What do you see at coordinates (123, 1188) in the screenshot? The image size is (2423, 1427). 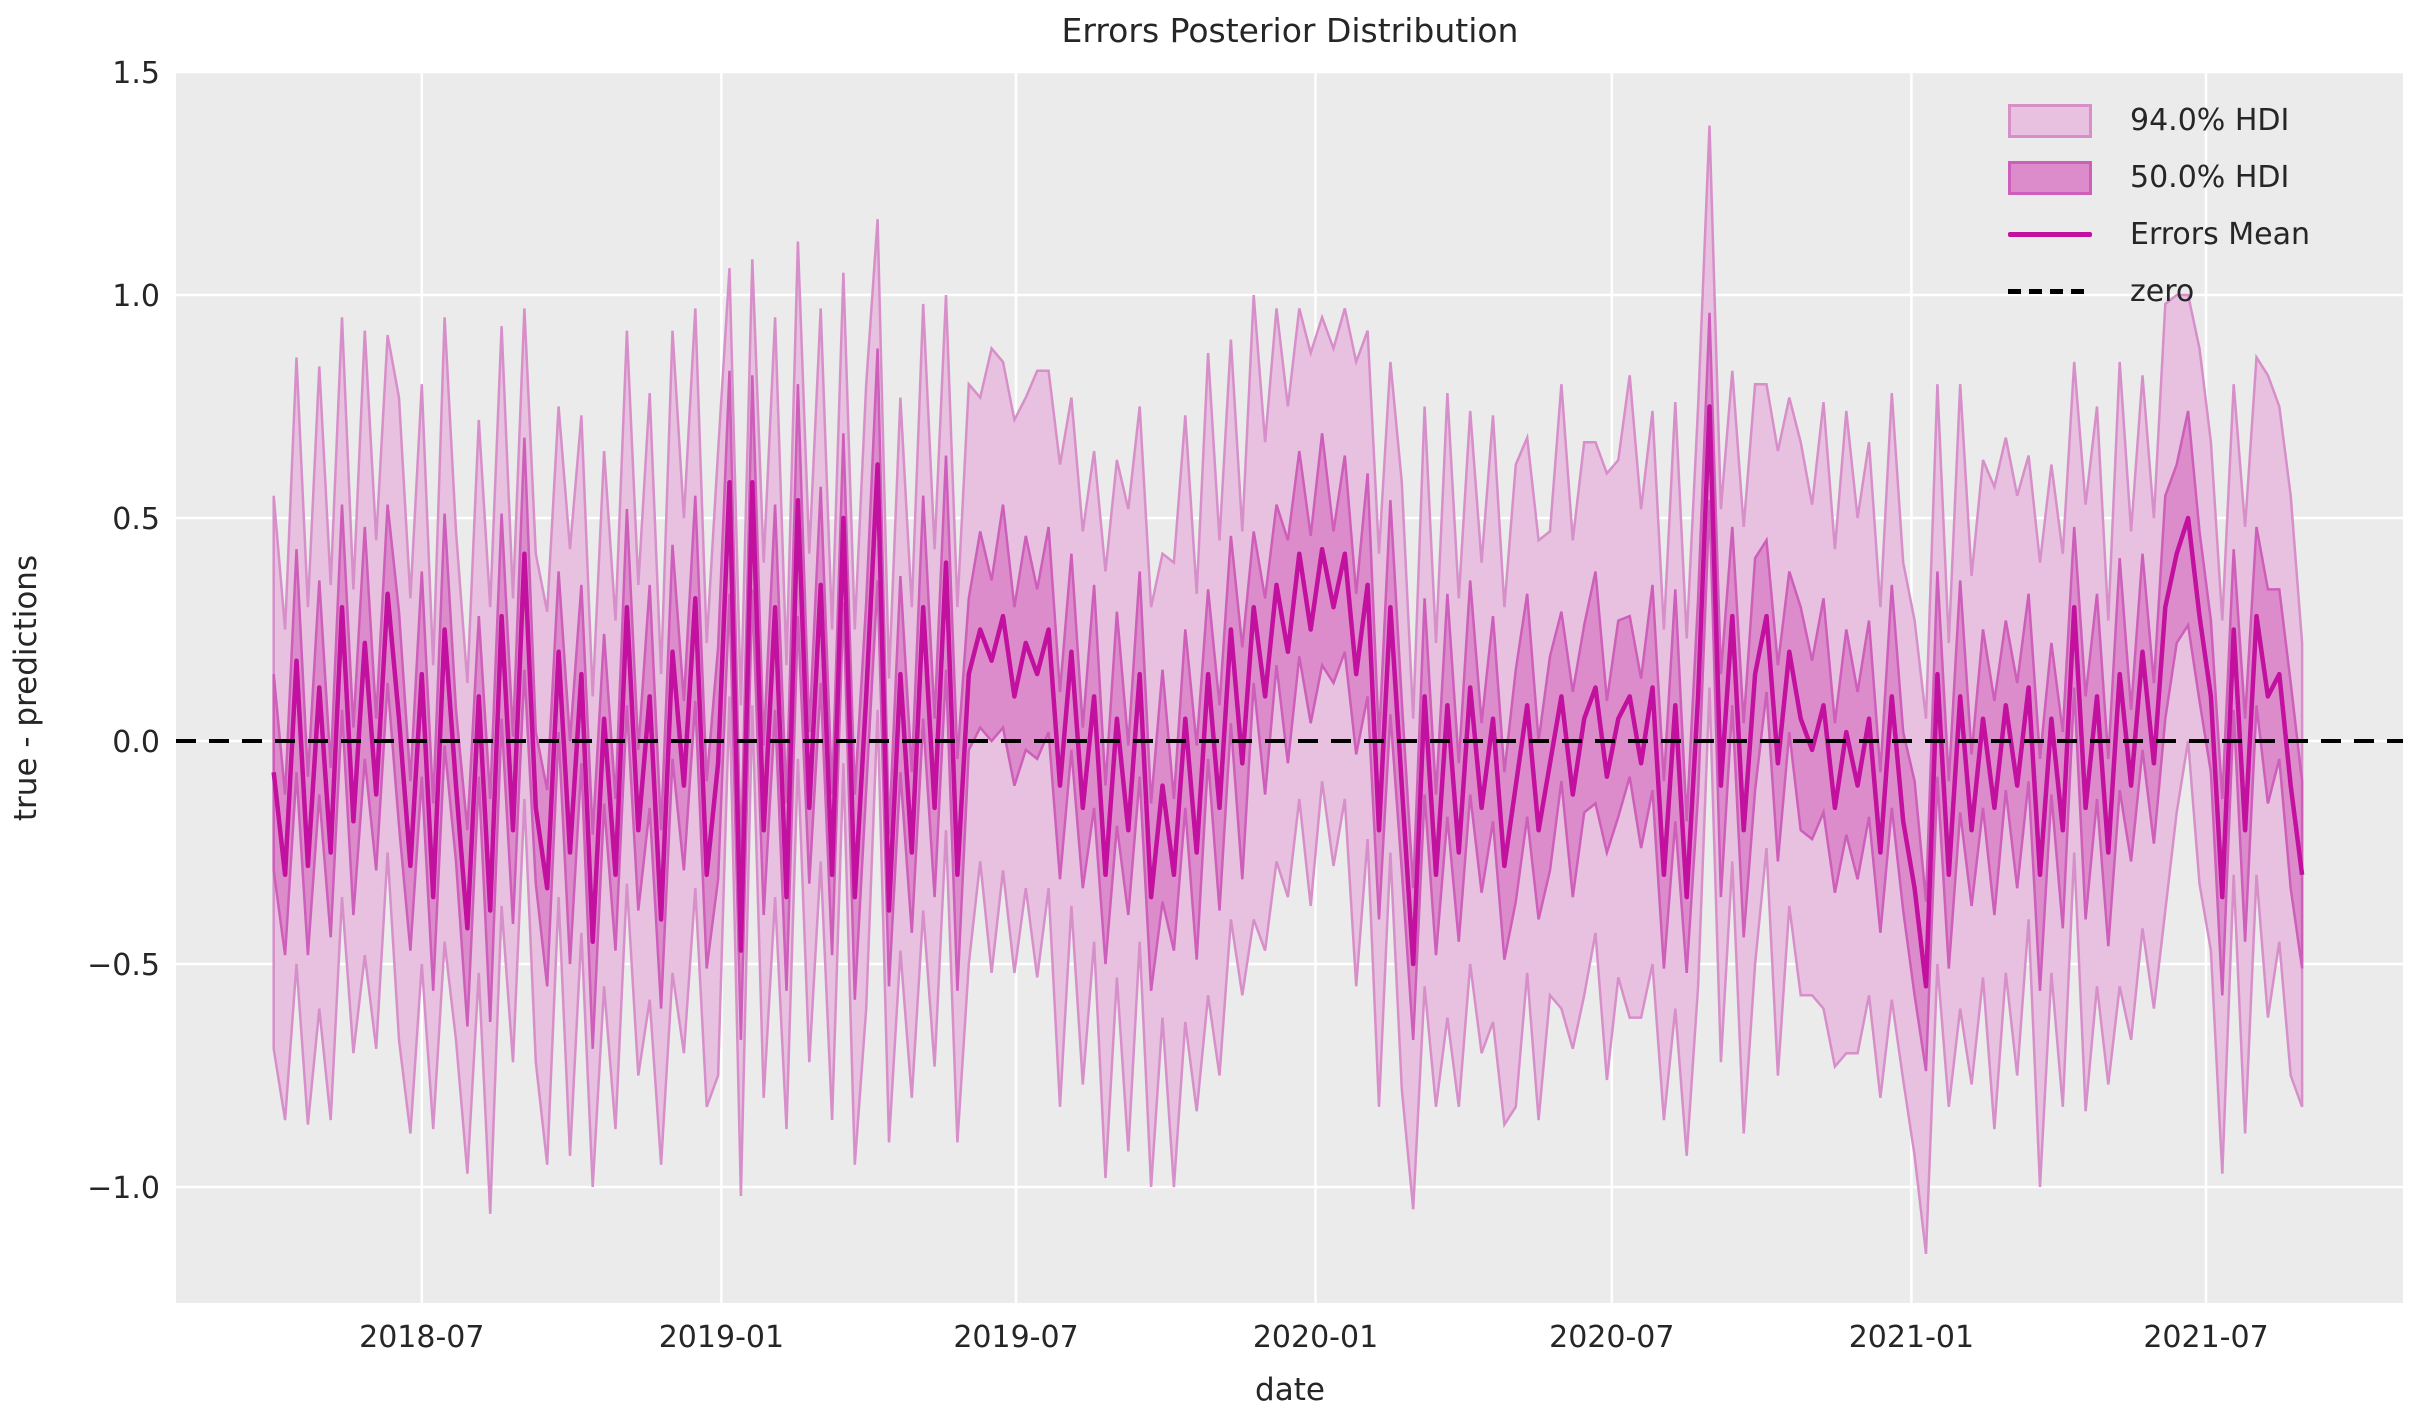 I see `y-tick-label: −1.0` at bounding box center [123, 1188].